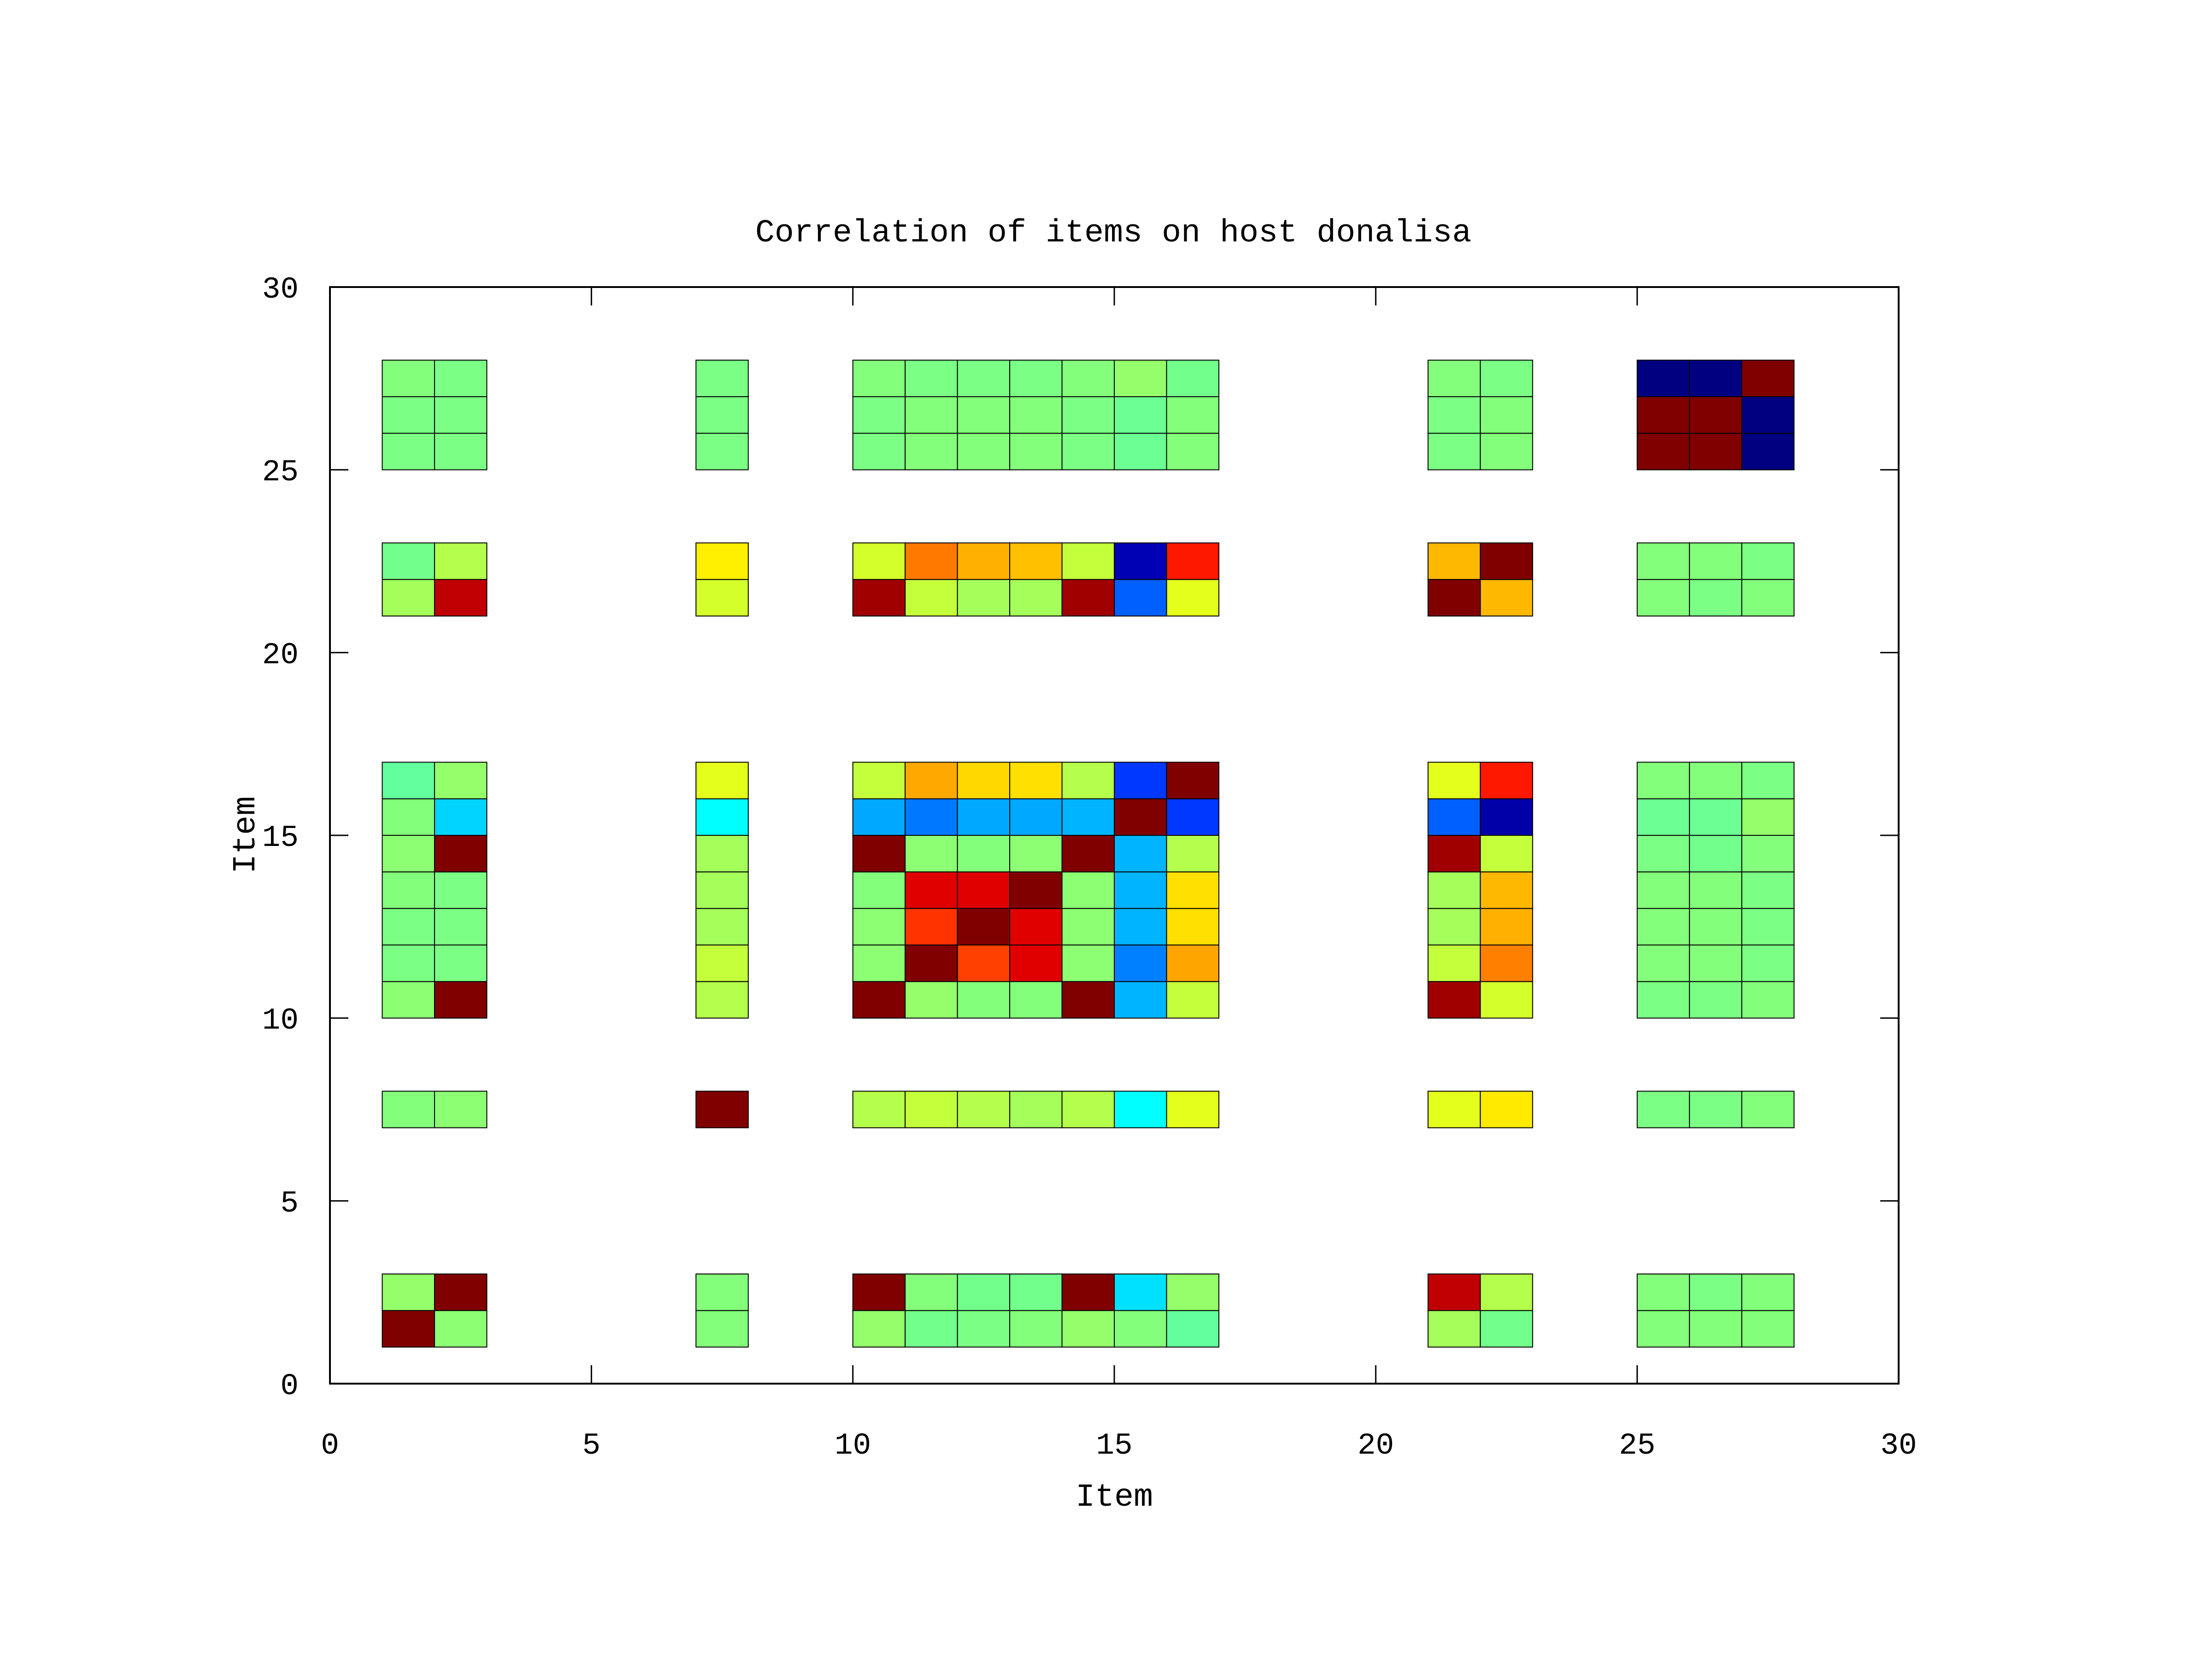 Image resolution: width=2212 pixels, height=1661 pixels. Describe the element at coordinates (1637, 1445) in the screenshot. I see `x-tick-label: 25` at that location.